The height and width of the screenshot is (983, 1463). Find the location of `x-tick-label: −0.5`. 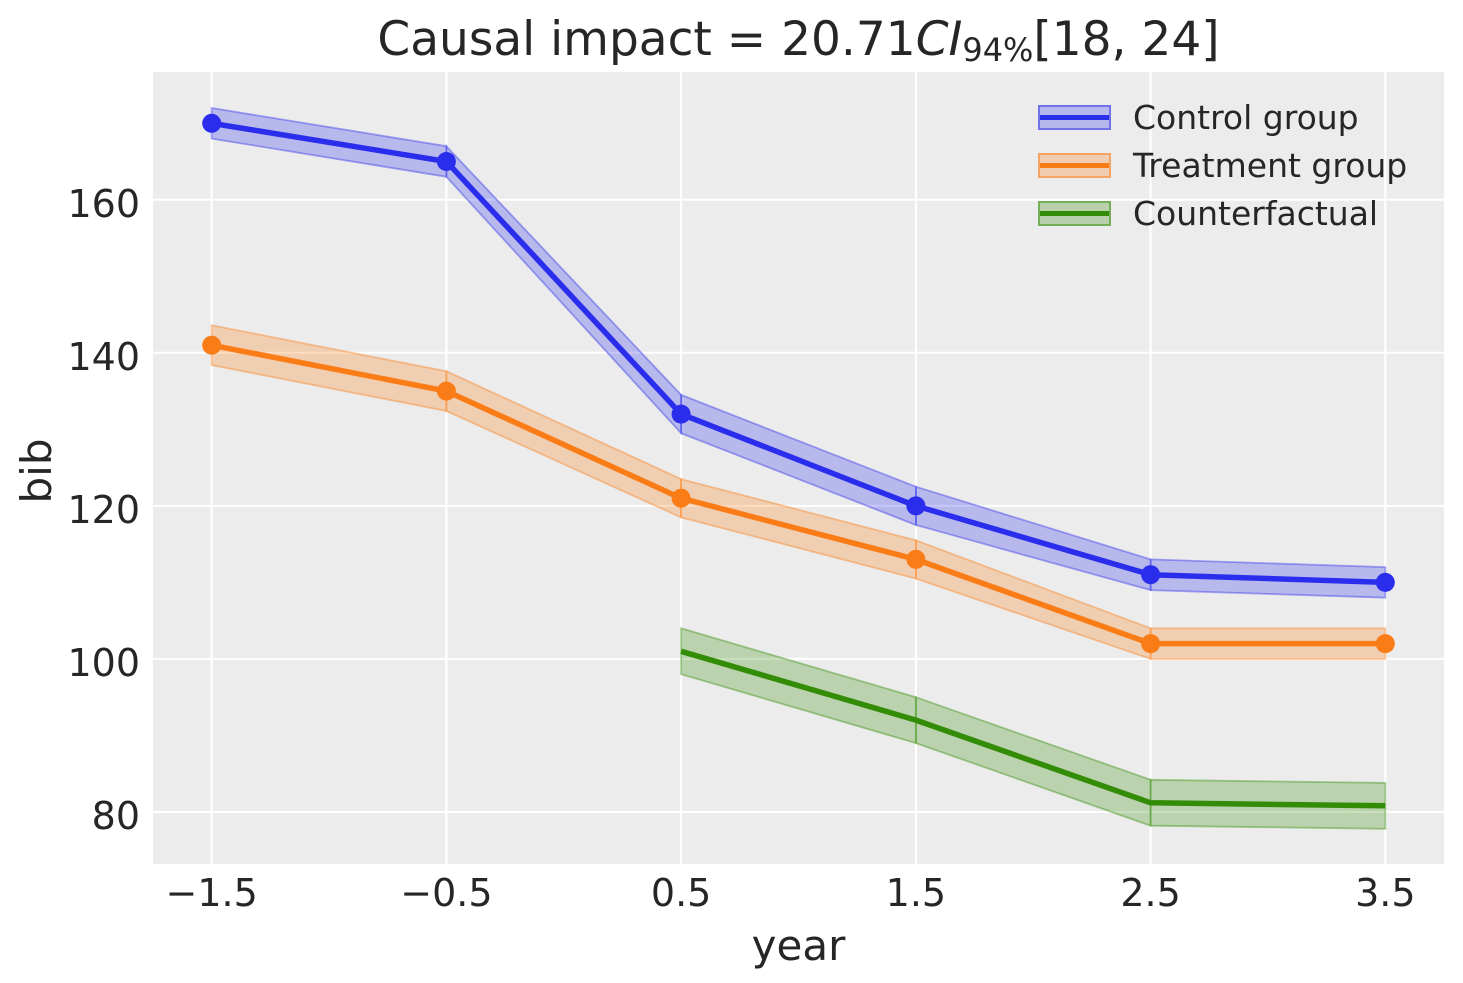

x-tick-label: −0.5 is located at coordinates (446, 893).